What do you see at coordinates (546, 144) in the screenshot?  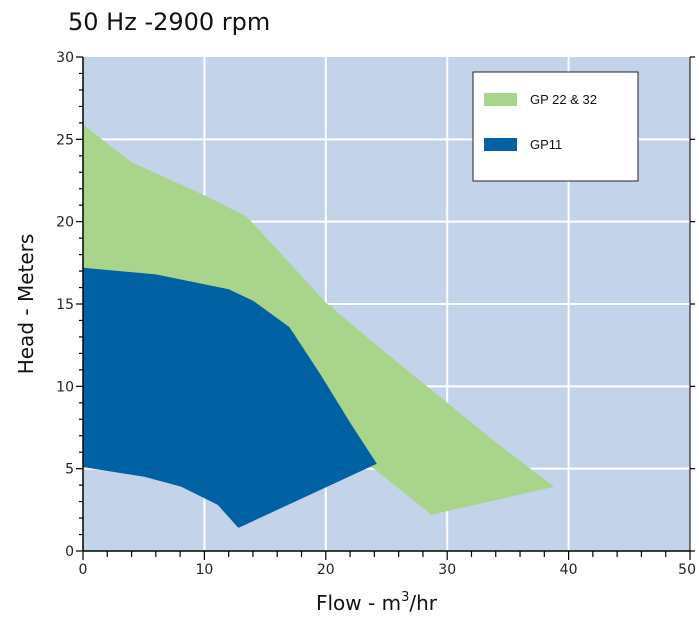 I see `legend-label-gp11: GP11` at bounding box center [546, 144].